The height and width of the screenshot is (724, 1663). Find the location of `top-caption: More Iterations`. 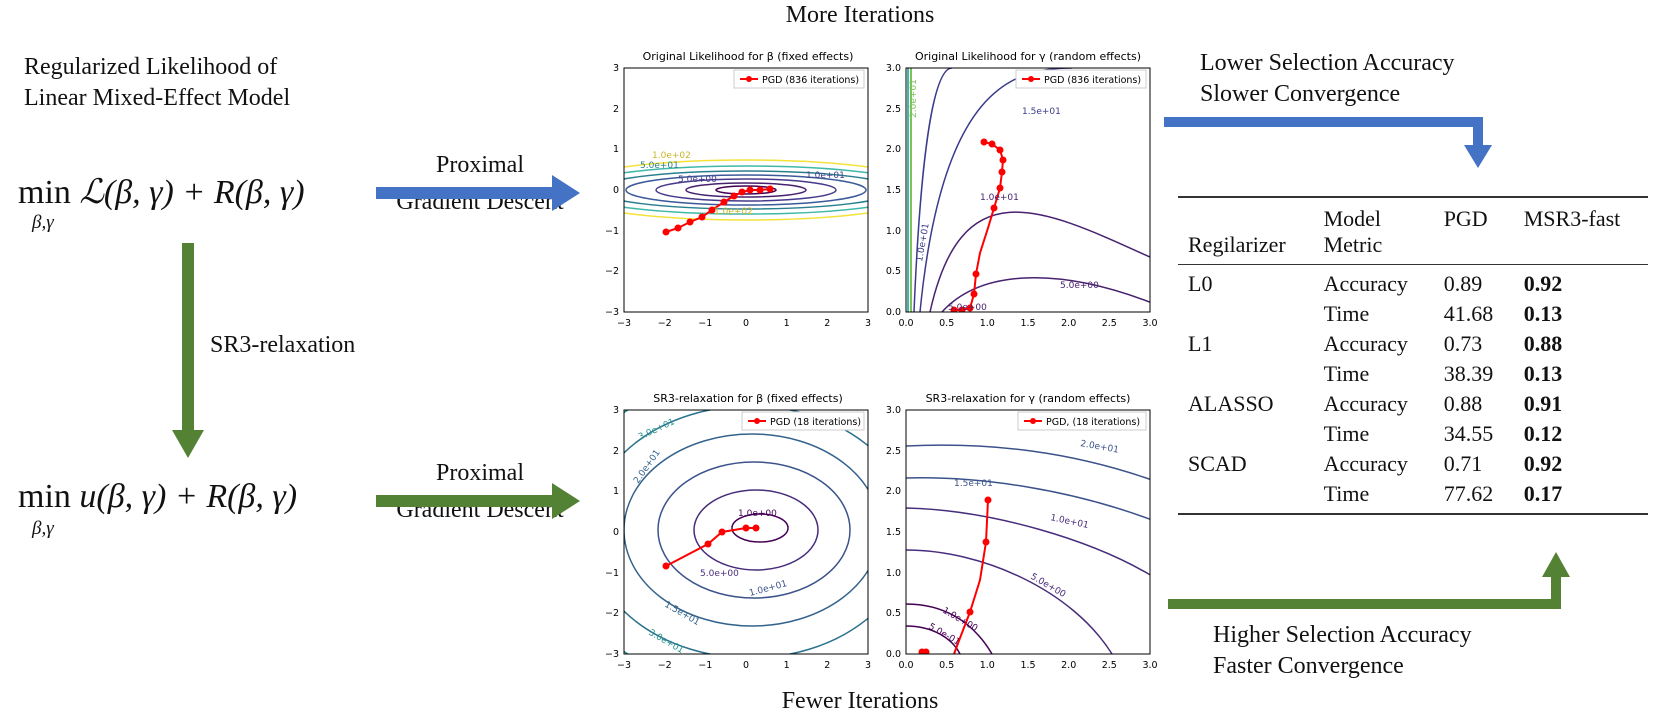

top-caption: More Iterations is located at coordinates (860, 15).